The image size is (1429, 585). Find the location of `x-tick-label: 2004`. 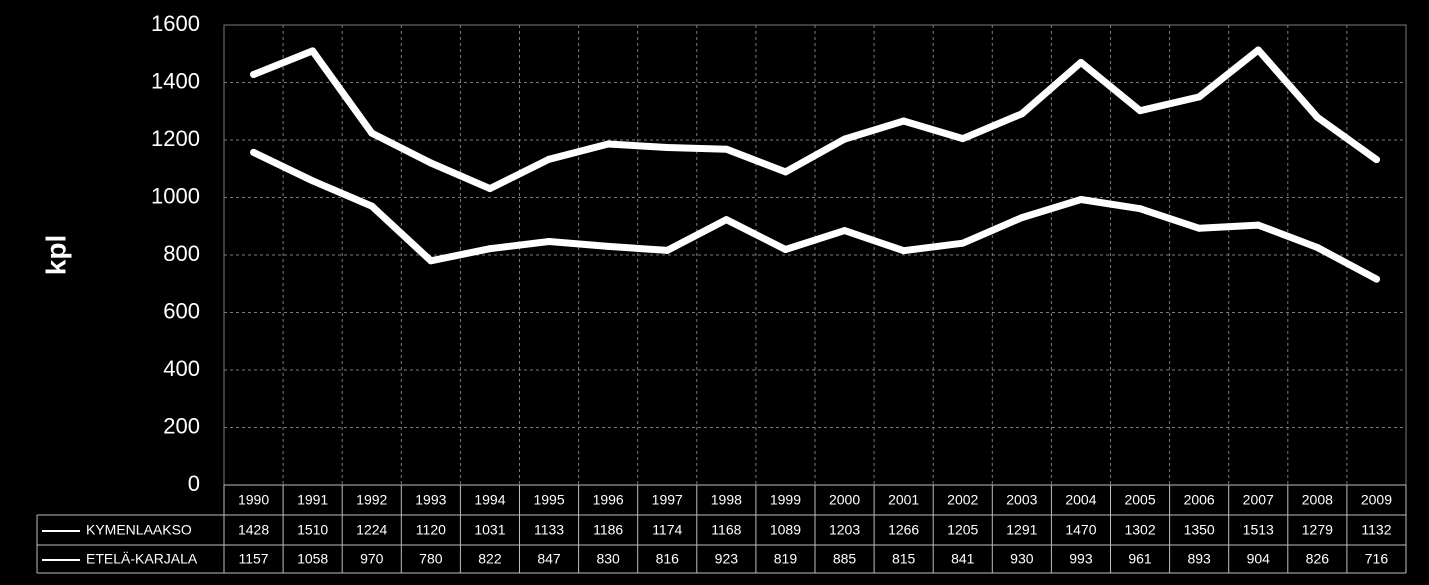

x-tick-label: 2004 is located at coordinates (1080, 500).